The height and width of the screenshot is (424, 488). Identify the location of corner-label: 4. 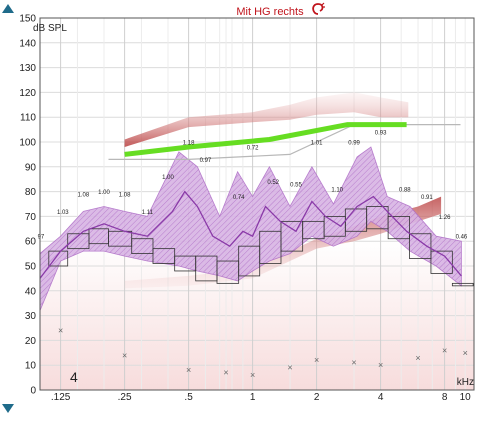
(74, 377).